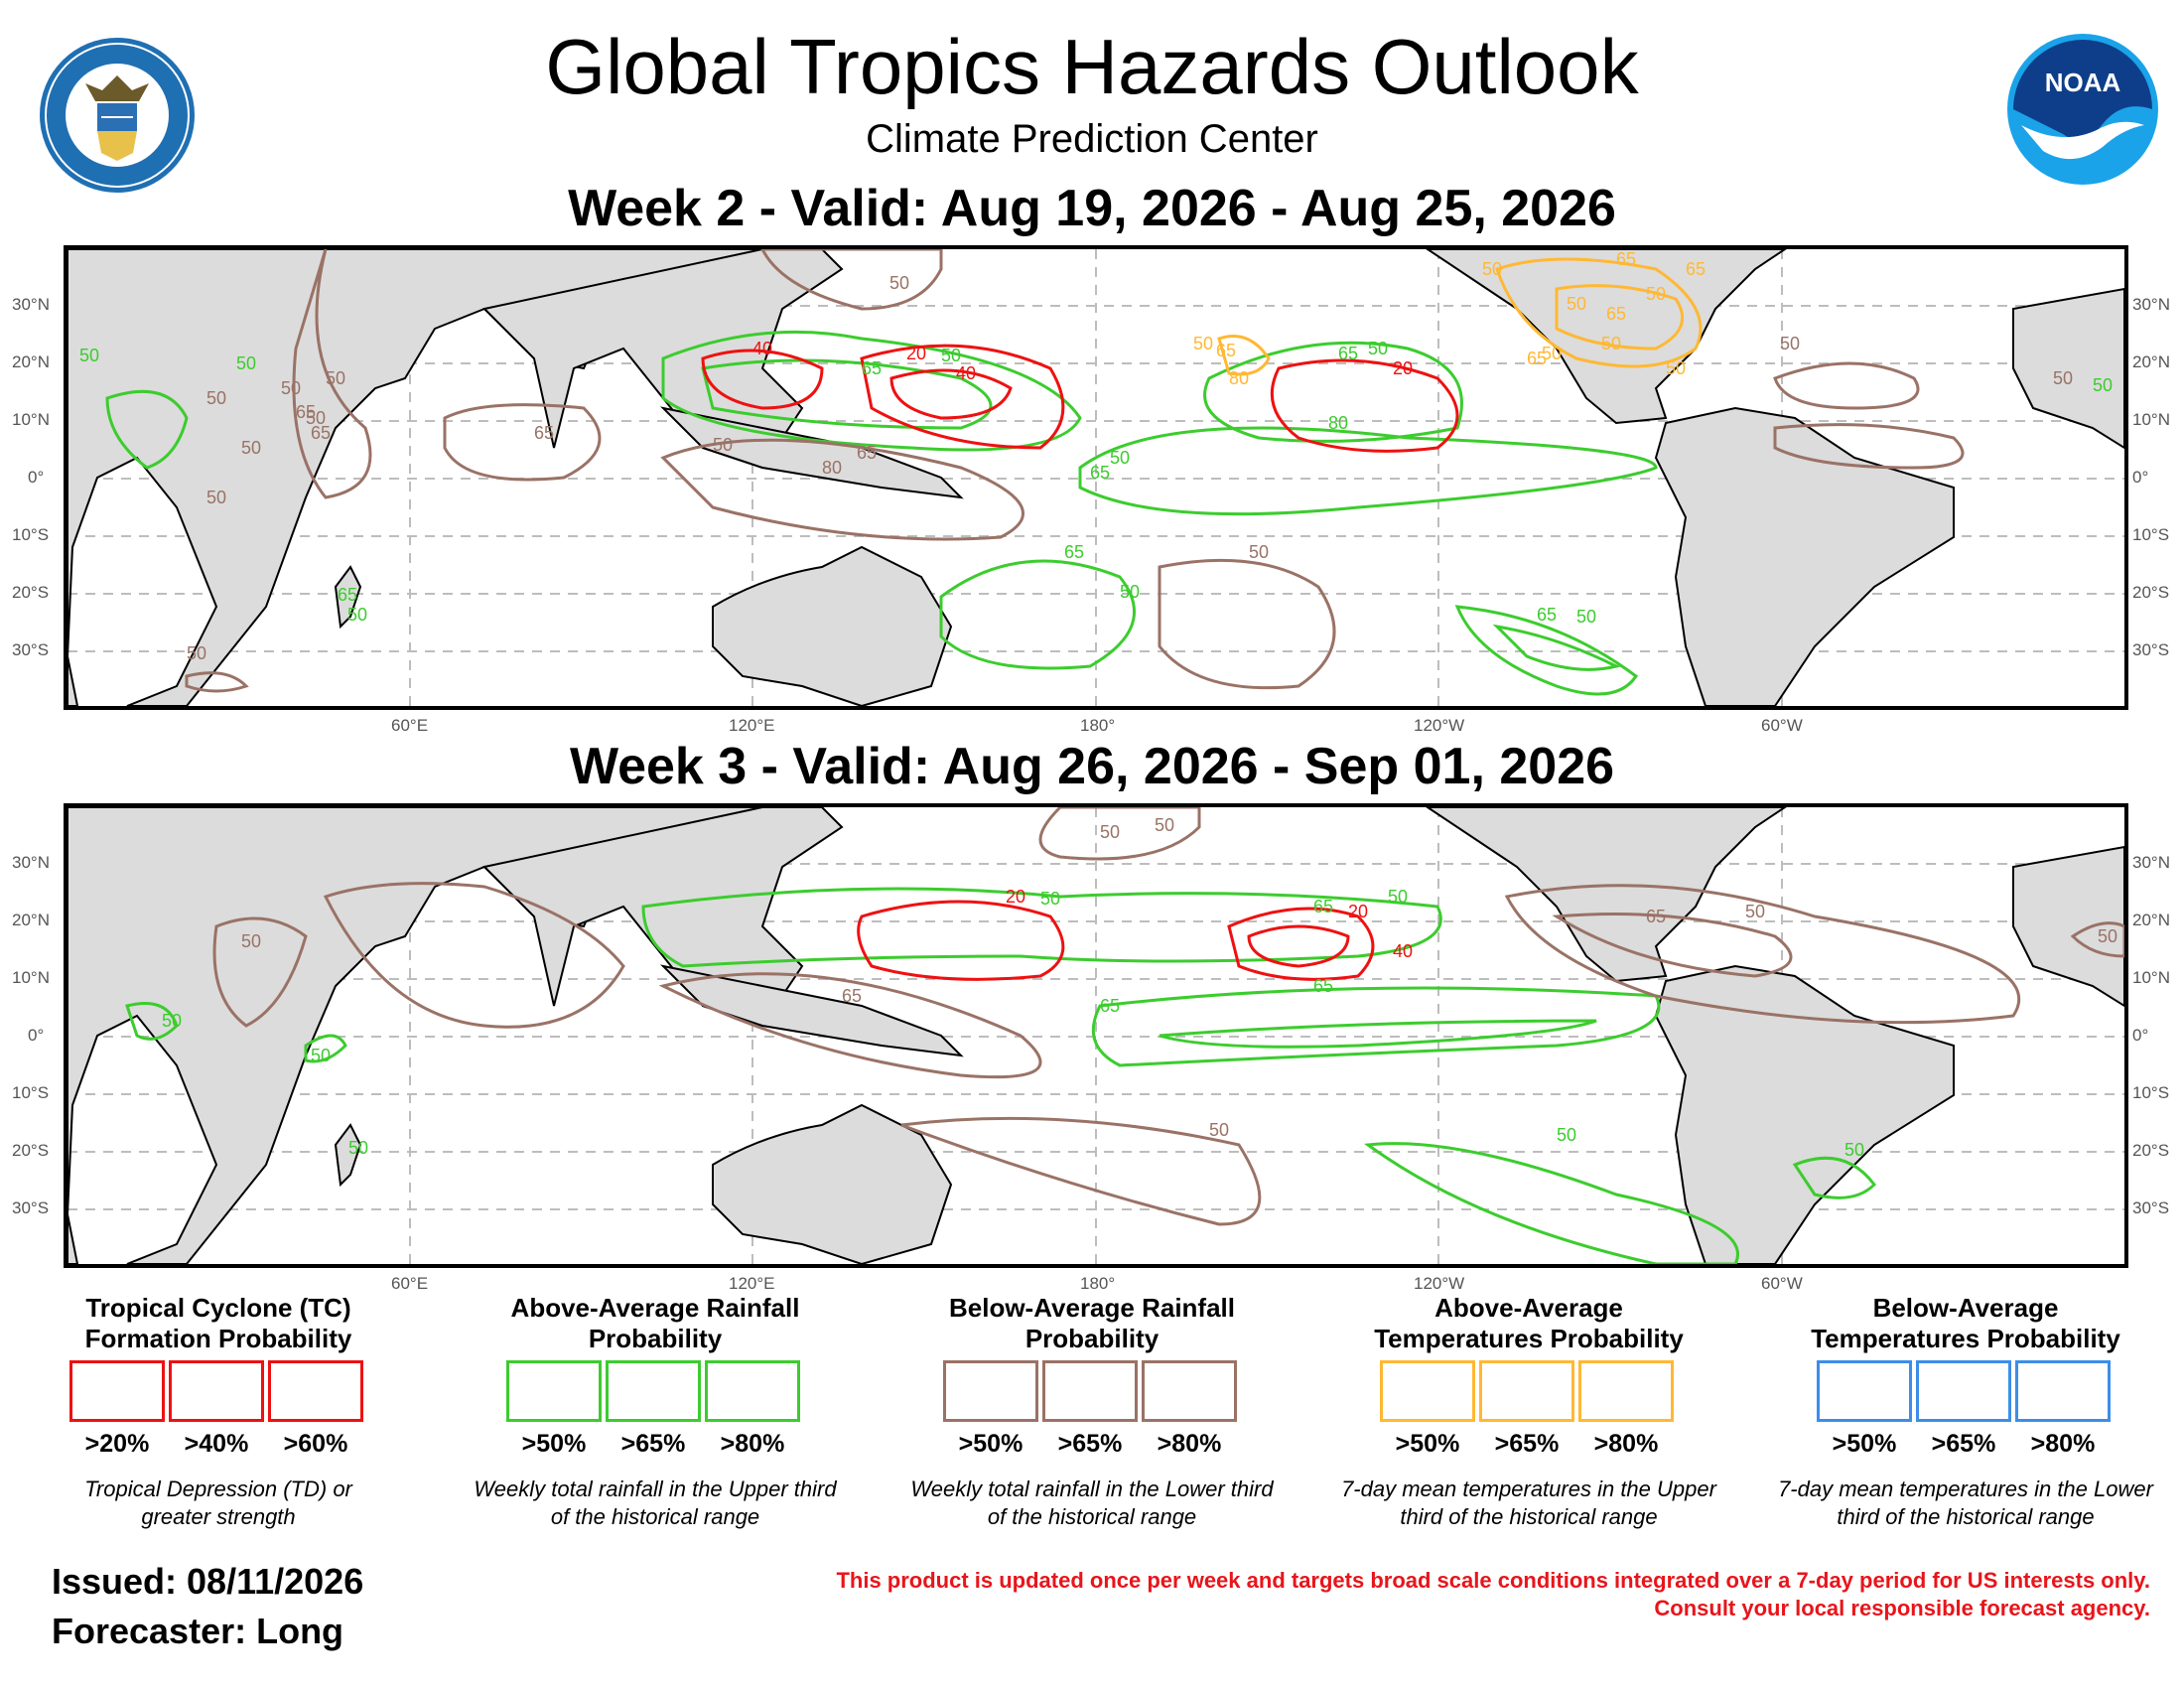  I want to click on w3-lat-20s-left: 20°S, so click(31, 1150).